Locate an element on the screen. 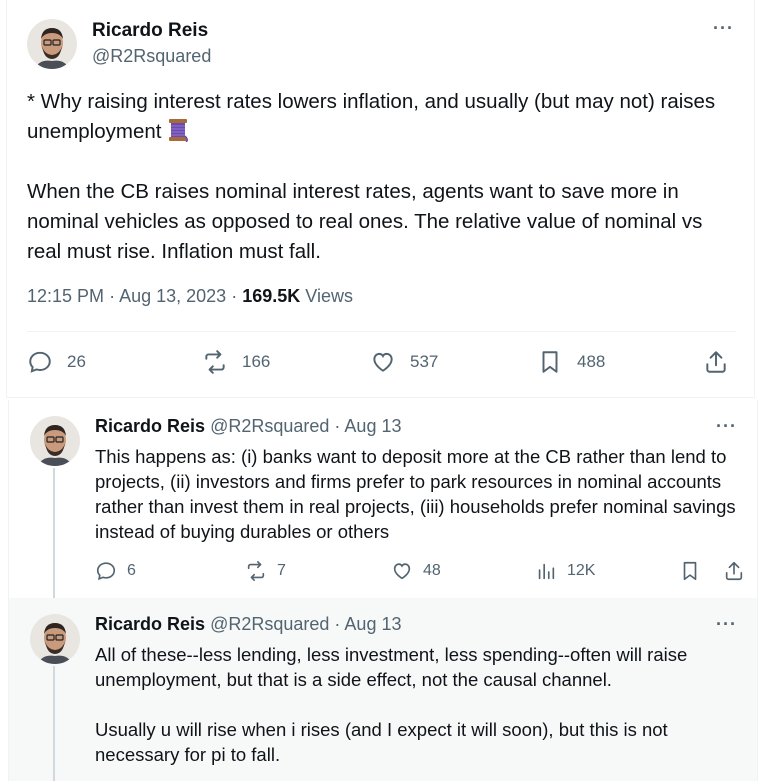 This screenshot has width=763, height=781. like-button: 48 is located at coordinates (416, 571).